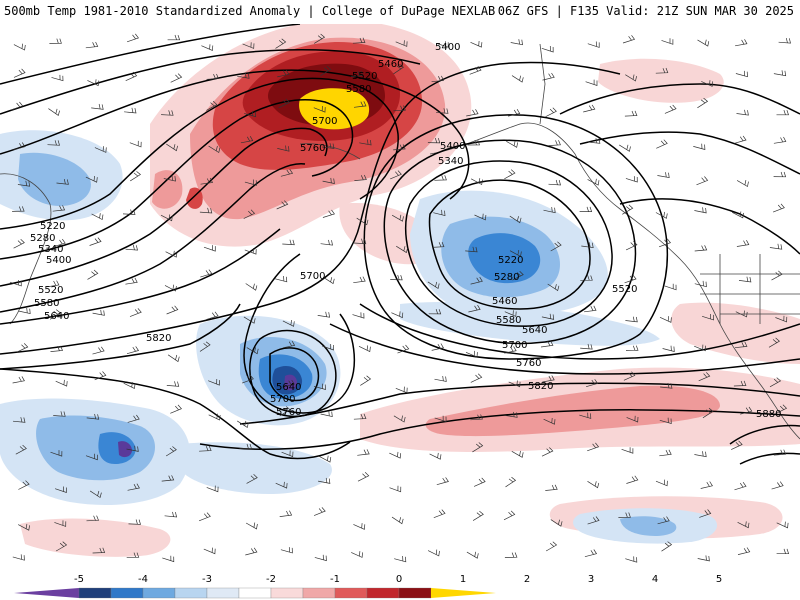 Image resolution: width=800 pixels, height=600 pixels. Describe the element at coordinates (510, 260) in the screenshot. I see `contour-label: 5220` at that location.